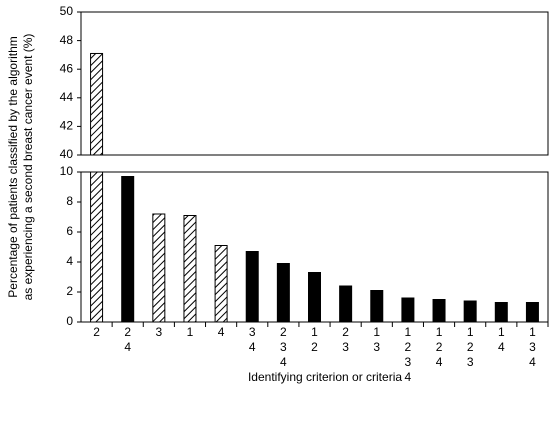 This screenshot has height=421, width=550. Describe the element at coordinates (325, 377) in the screenshot. I see `x-axis-title: Identifying criterion or criteria` at that location.